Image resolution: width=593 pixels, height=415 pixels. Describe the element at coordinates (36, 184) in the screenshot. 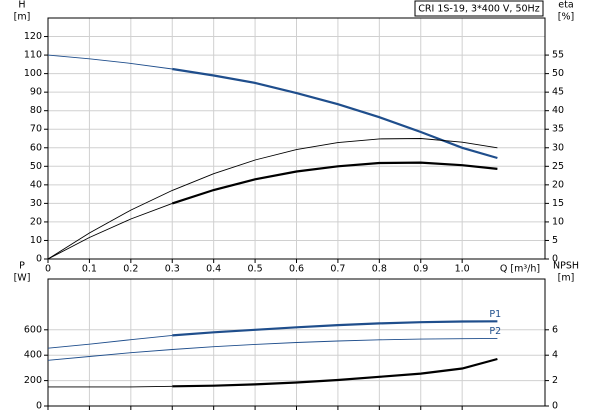

I see `y-tick-label: 40` at that location.